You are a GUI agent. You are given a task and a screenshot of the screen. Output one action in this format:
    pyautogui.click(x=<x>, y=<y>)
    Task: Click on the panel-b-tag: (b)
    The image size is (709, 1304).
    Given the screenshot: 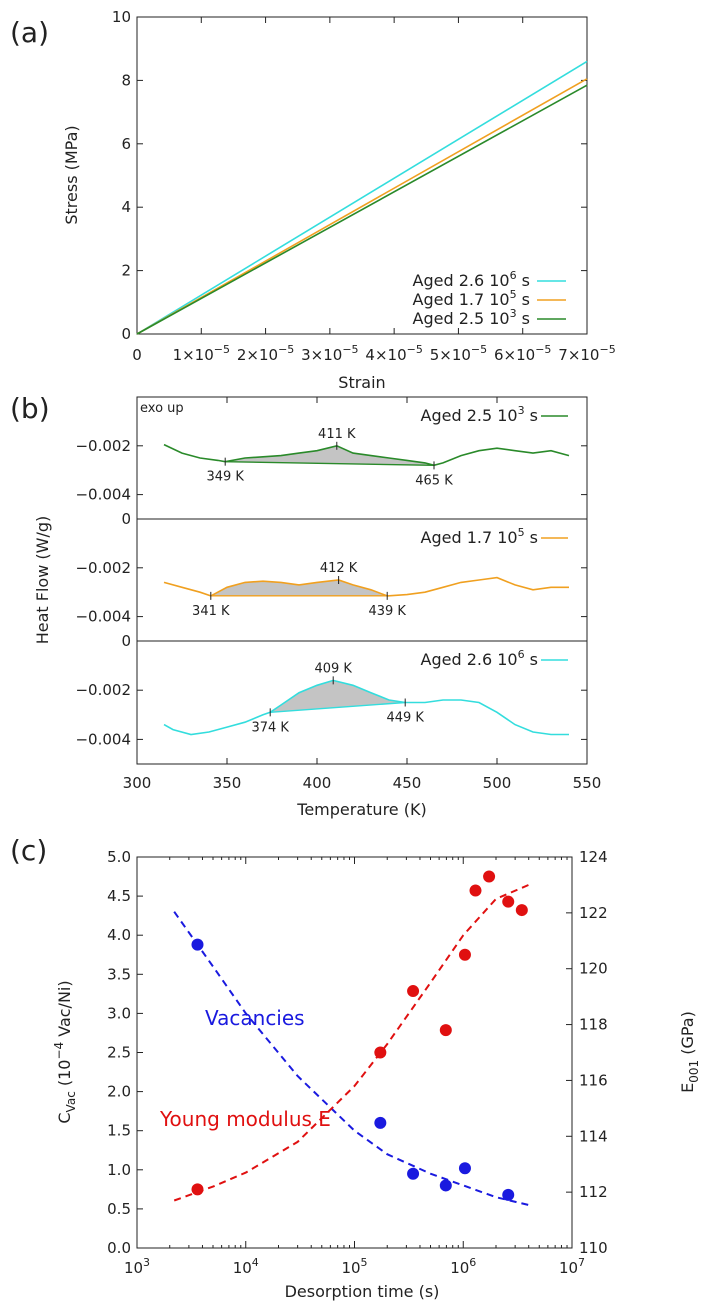 What is the action you would take?
    pyautogui.click(x=30, y=408)
    